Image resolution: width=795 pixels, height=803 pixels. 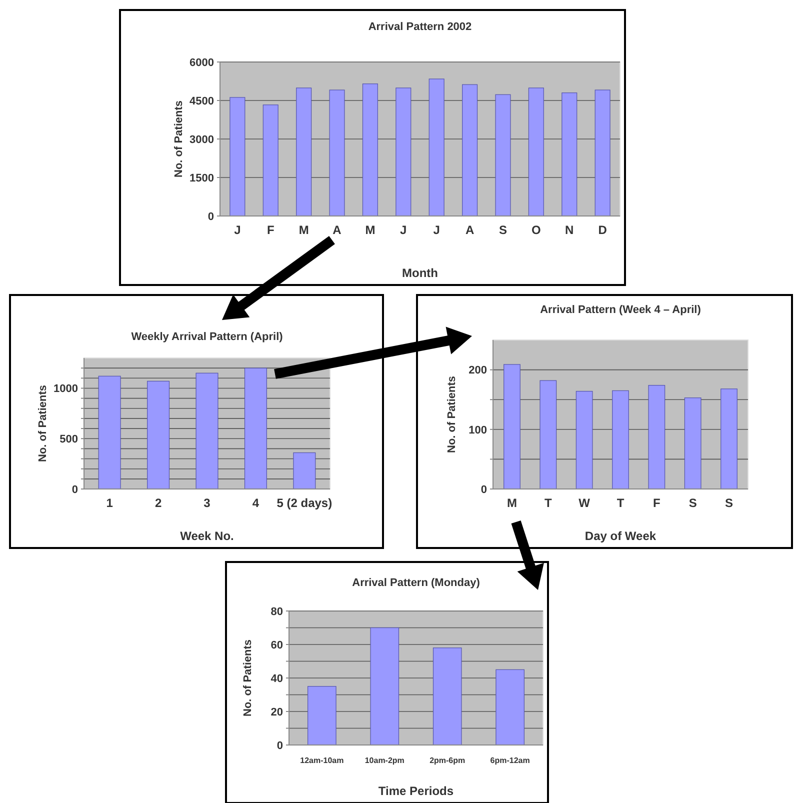 What do you see at coordinates (603, 230) in the screenshot?
I see `x-tick-label: D` at bounding box center [603, 230].